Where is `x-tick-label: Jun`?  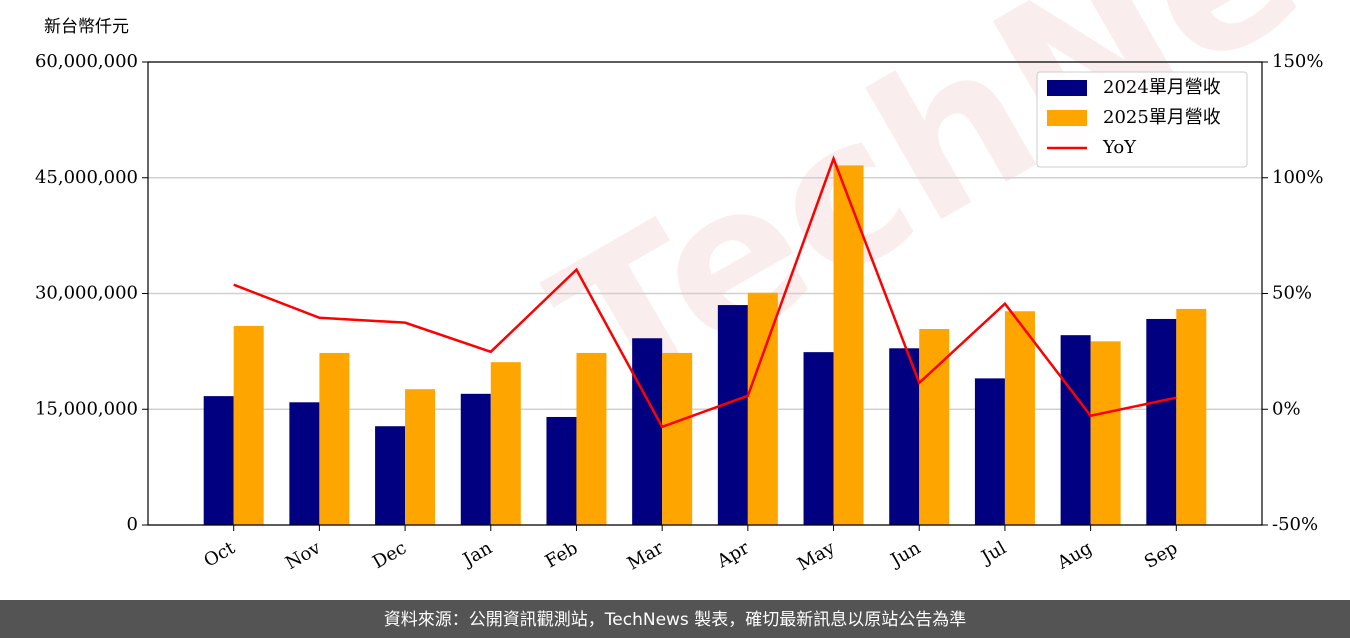
x-tick-label: Jun is located at coordinates (905, 554).